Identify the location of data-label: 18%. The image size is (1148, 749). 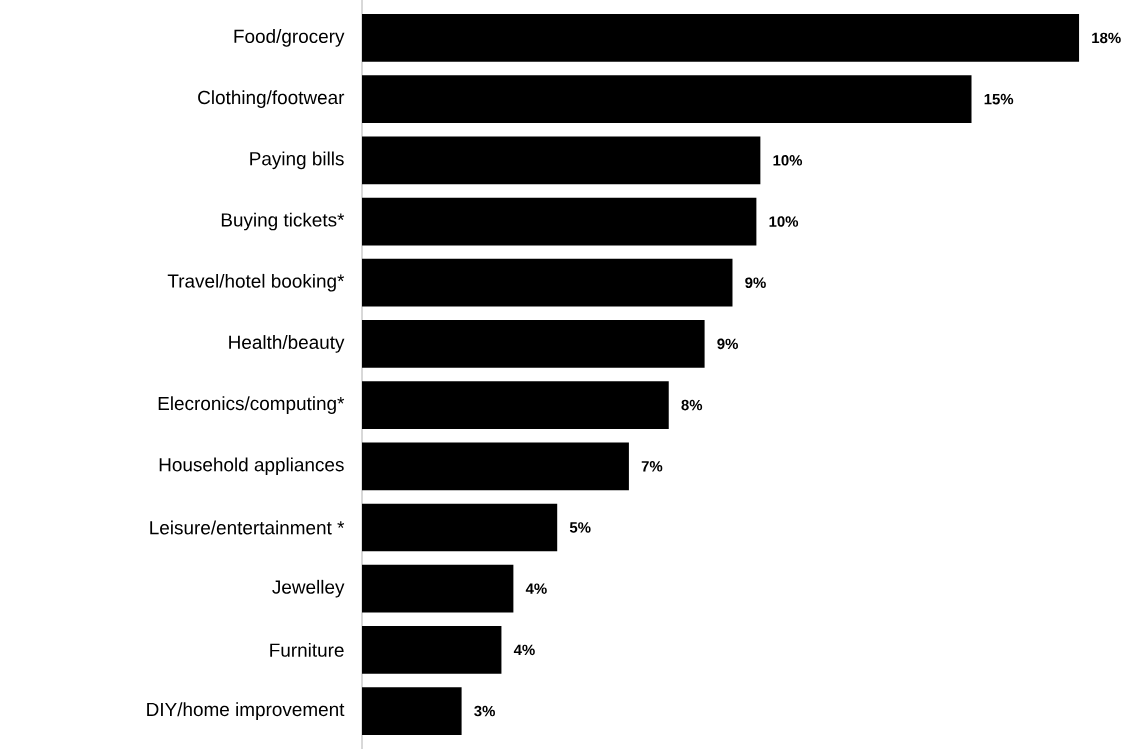
(1106, 38).